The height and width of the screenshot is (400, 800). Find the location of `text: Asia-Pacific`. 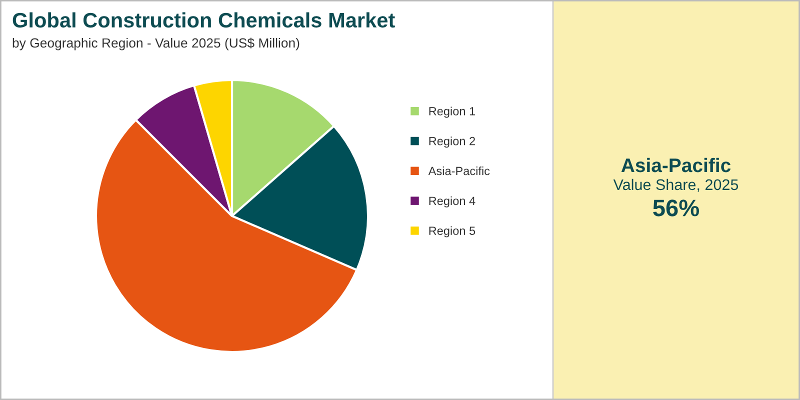

text: Asia-Pacific is located at coordinates (676, 165).